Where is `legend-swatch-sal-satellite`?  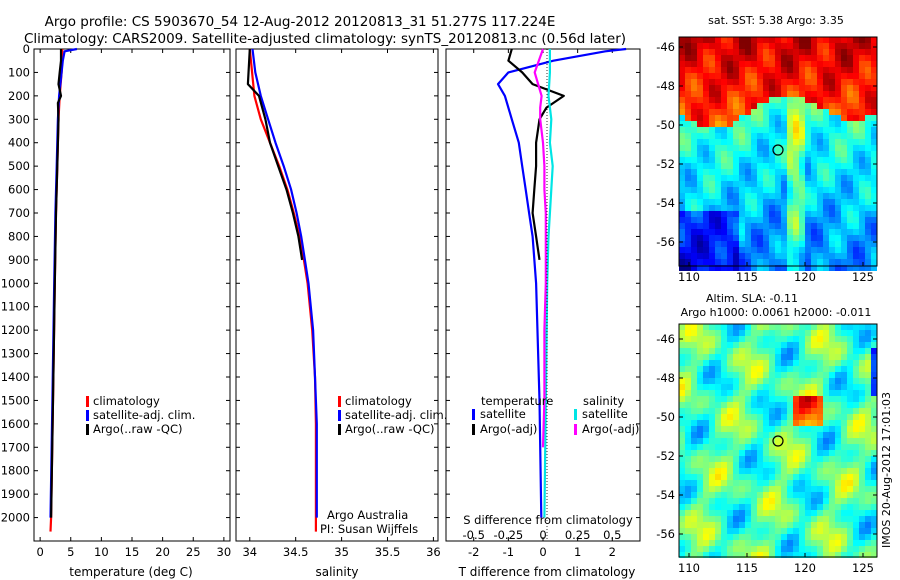
legend-swatch-sal-satellite is located at coordinates (575, 414).